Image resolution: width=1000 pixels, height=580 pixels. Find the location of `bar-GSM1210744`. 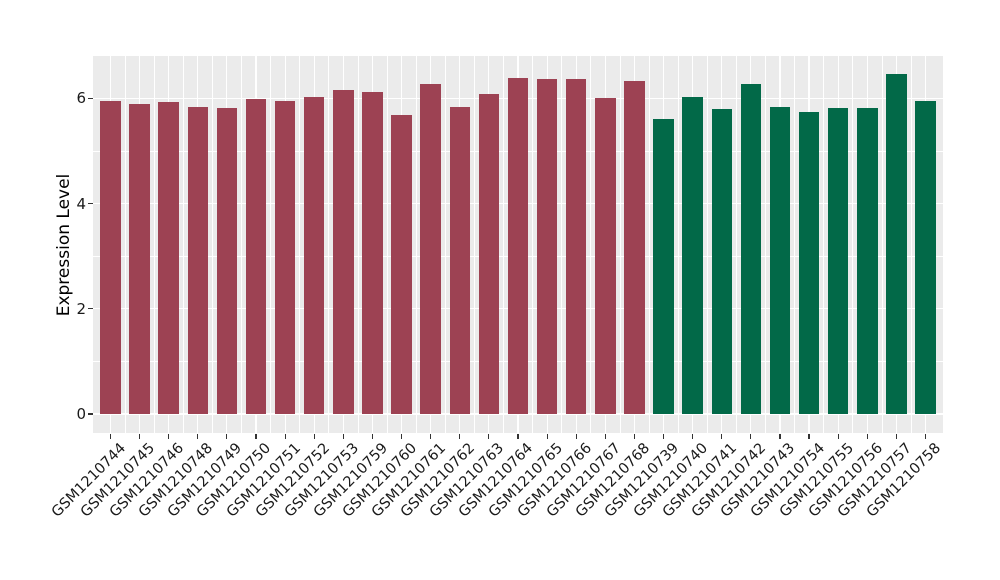

bar-GSM1210744 is located at coordinates (110, 257).